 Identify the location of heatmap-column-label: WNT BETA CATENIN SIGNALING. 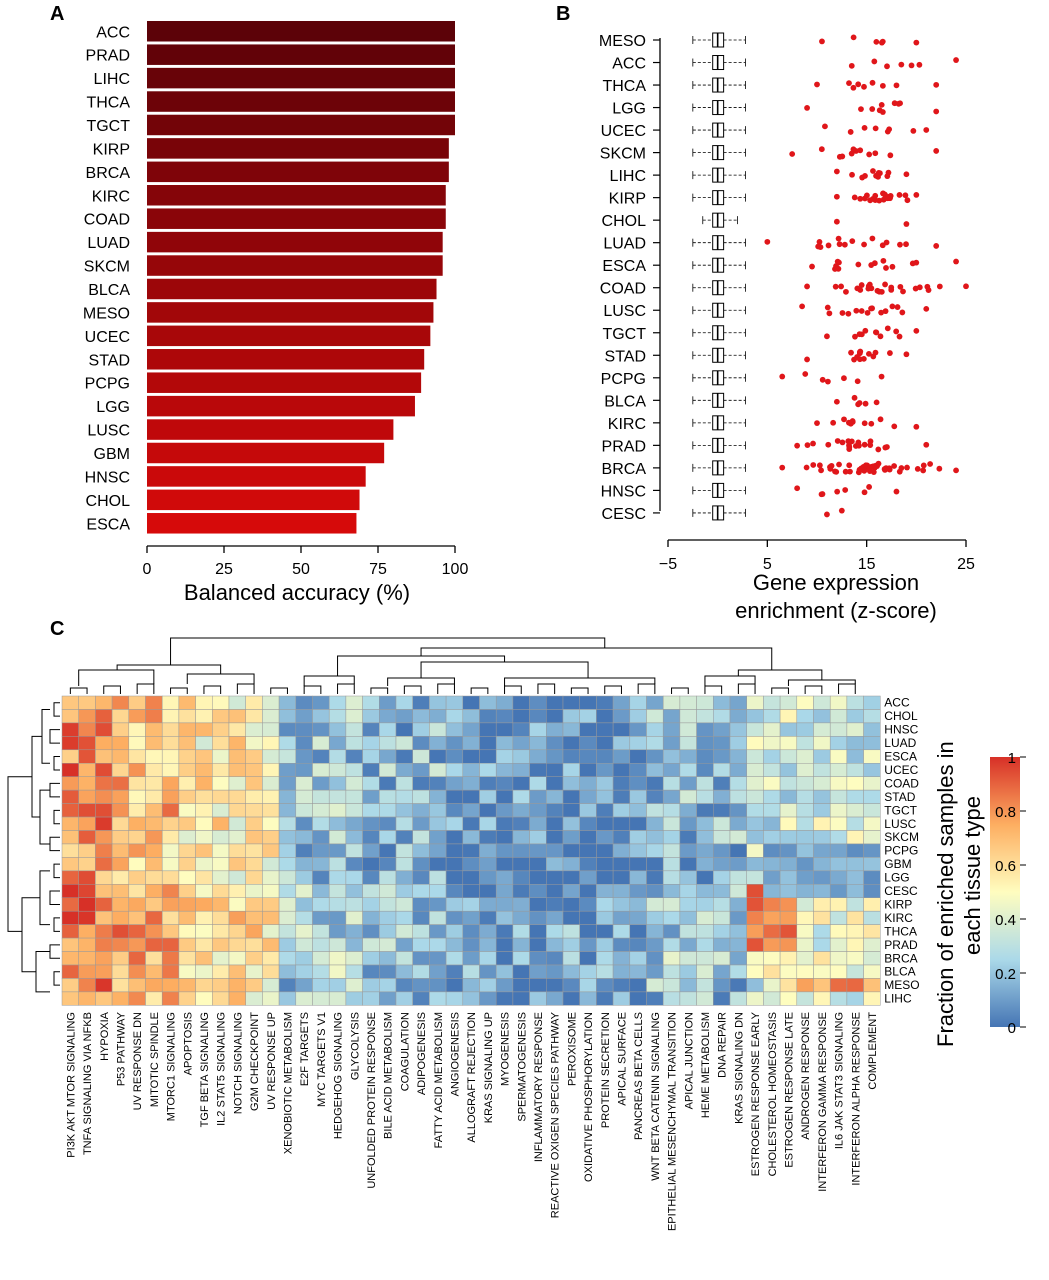
(656, 1096).